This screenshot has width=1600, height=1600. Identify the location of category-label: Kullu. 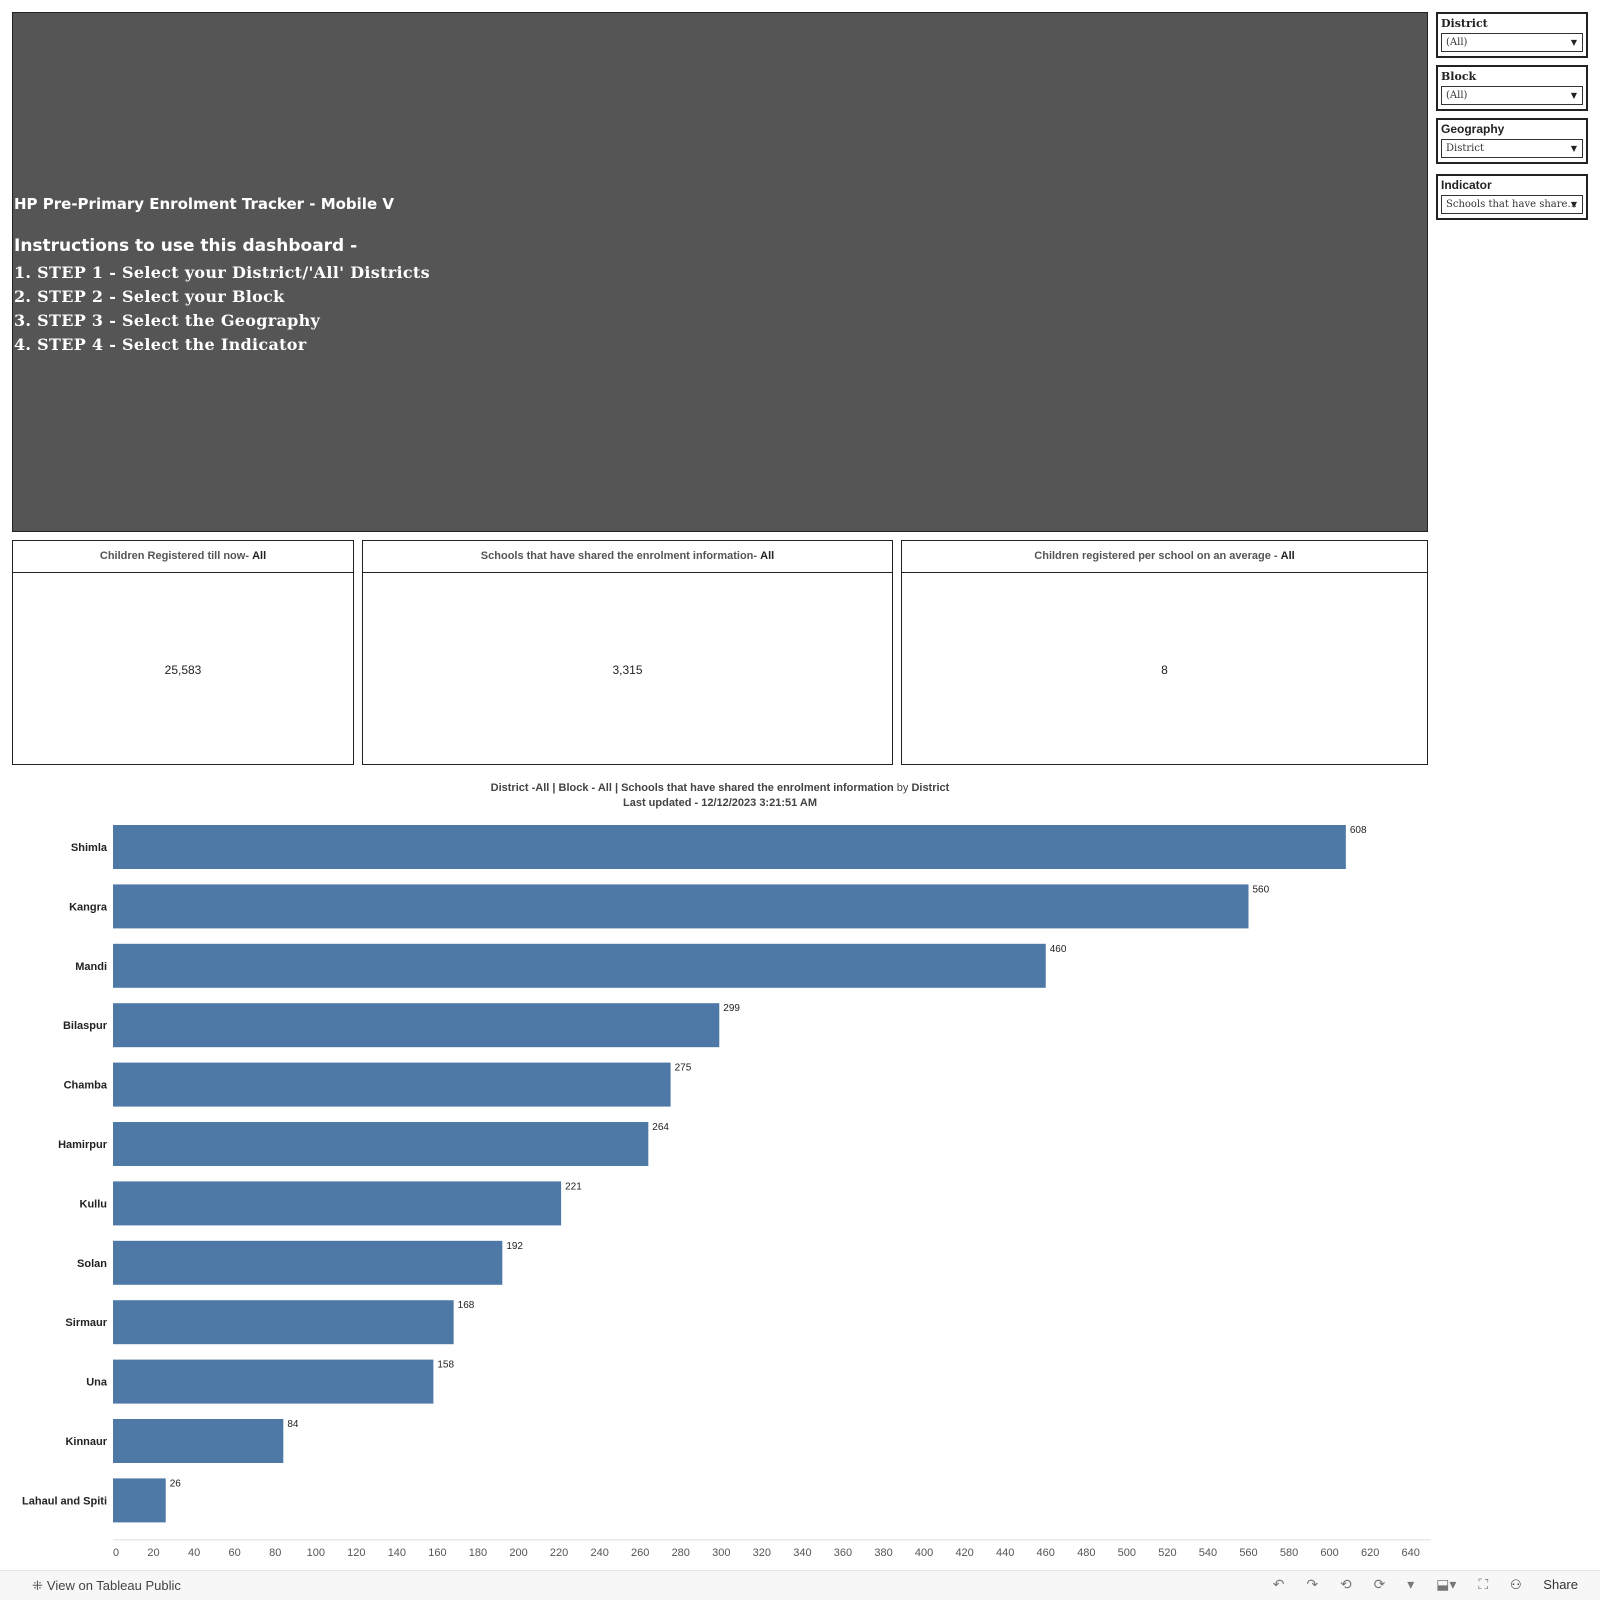
(94, 1204).